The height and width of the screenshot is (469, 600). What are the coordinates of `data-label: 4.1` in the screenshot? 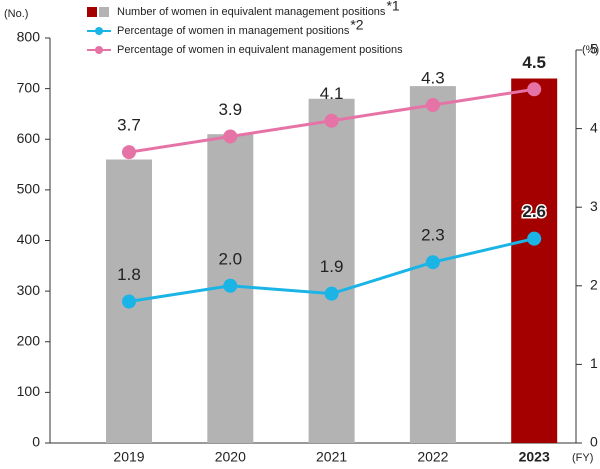 It's located at (332, 93).